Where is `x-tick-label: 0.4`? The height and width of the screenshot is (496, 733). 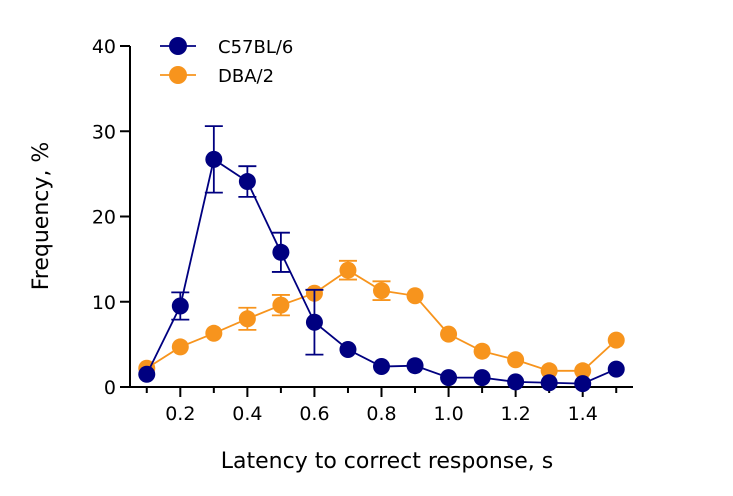 x-tick-label: 0.4 is located at coordinates (247, 414).